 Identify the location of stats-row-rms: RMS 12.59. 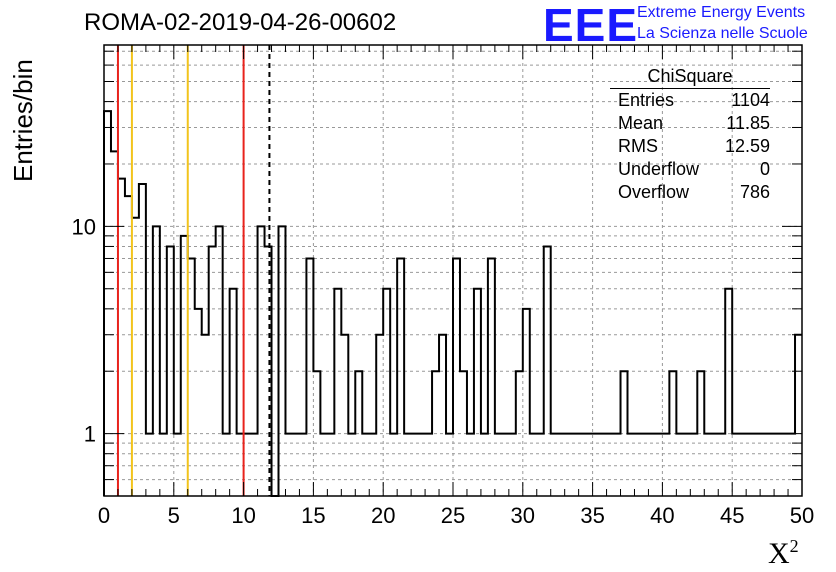
(694, 146).